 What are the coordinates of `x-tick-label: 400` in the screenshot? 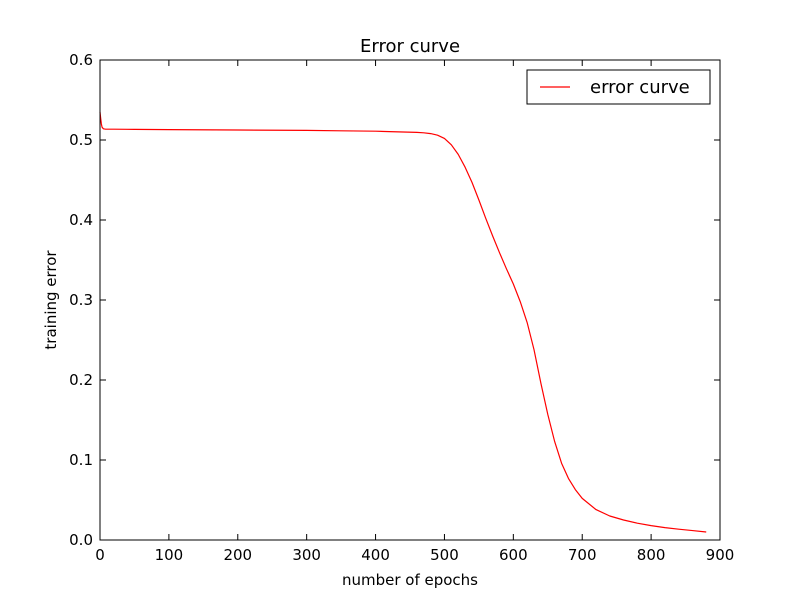 It's located at (375, 555).